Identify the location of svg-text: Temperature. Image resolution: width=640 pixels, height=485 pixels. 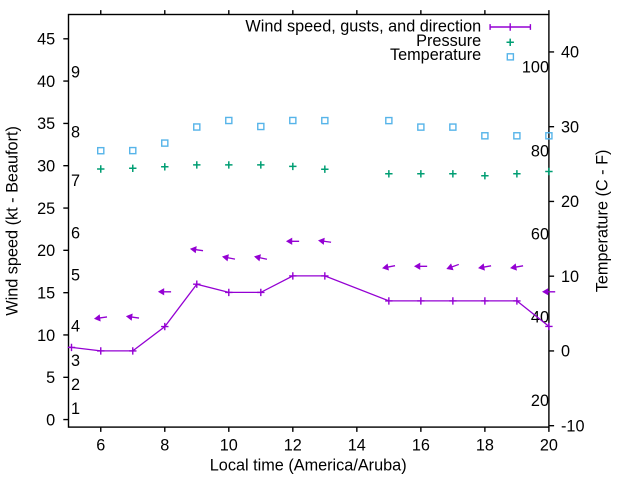
(435, 55).